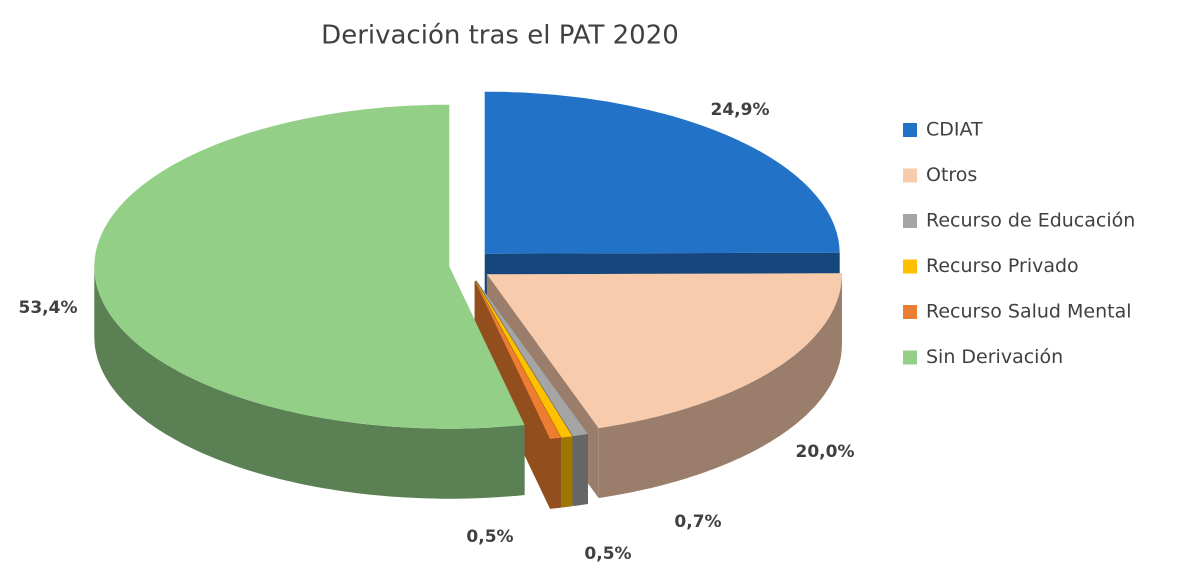 The height and width of the screenshot is (567, 1188). What do you see at coordinates (1030, 221) in the screenshot?
I see `legend-label: Recurso de Educación` at bounding box center [1030, 221].